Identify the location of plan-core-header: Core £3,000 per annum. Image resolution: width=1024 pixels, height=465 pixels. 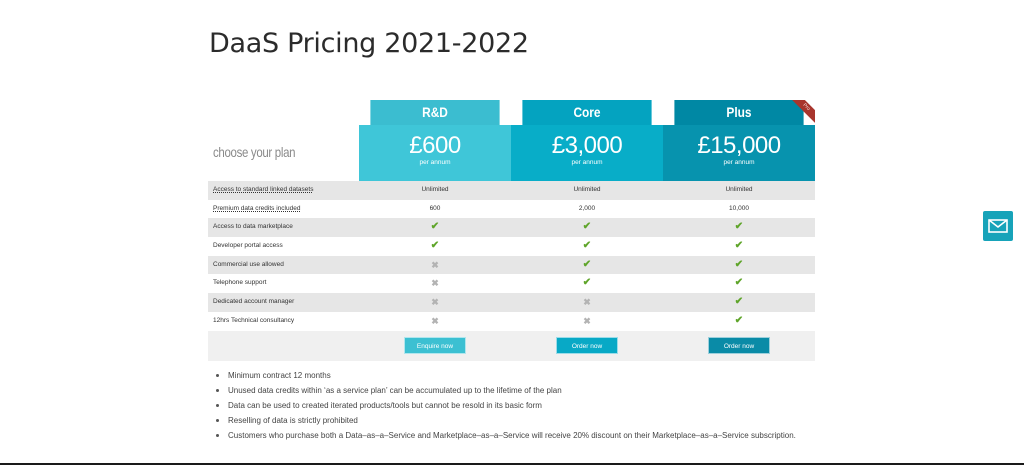
(587, 140).